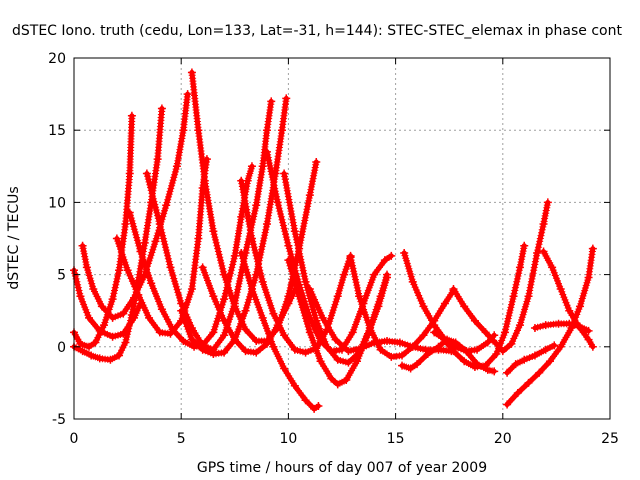 The height and width of the screenshot is (480, 640). Describe the element at coordinates (74, 439) in the screenshot. I see `x-tick-label: 0` at that location.